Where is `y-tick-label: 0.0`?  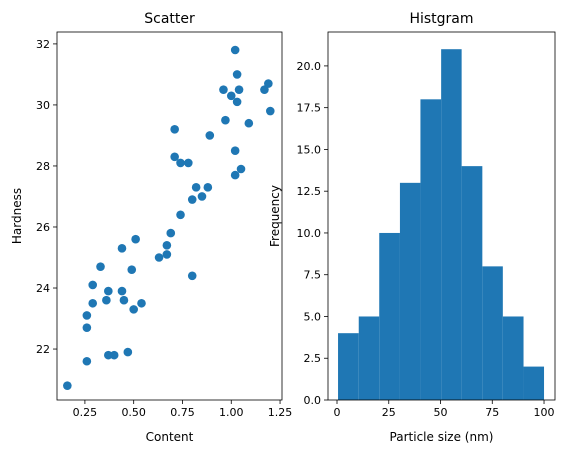 y-tick-label: 0.0 is located at coordinates (313, 400).